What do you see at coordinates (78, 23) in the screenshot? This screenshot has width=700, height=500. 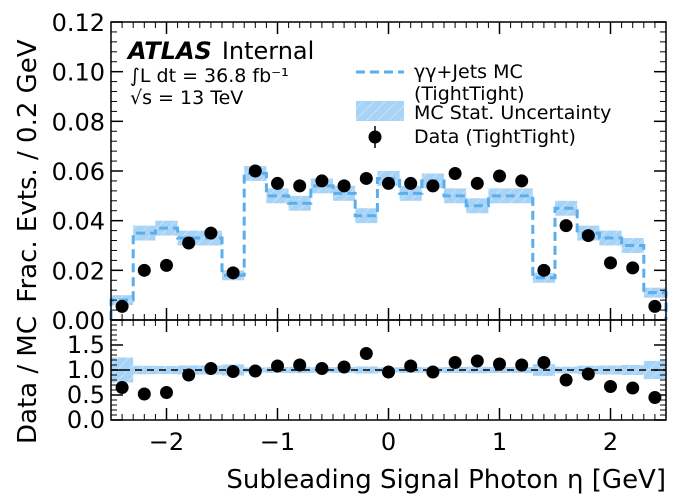 I see `main-y-tick-label: 0.12` at bounding box center [78, 23].